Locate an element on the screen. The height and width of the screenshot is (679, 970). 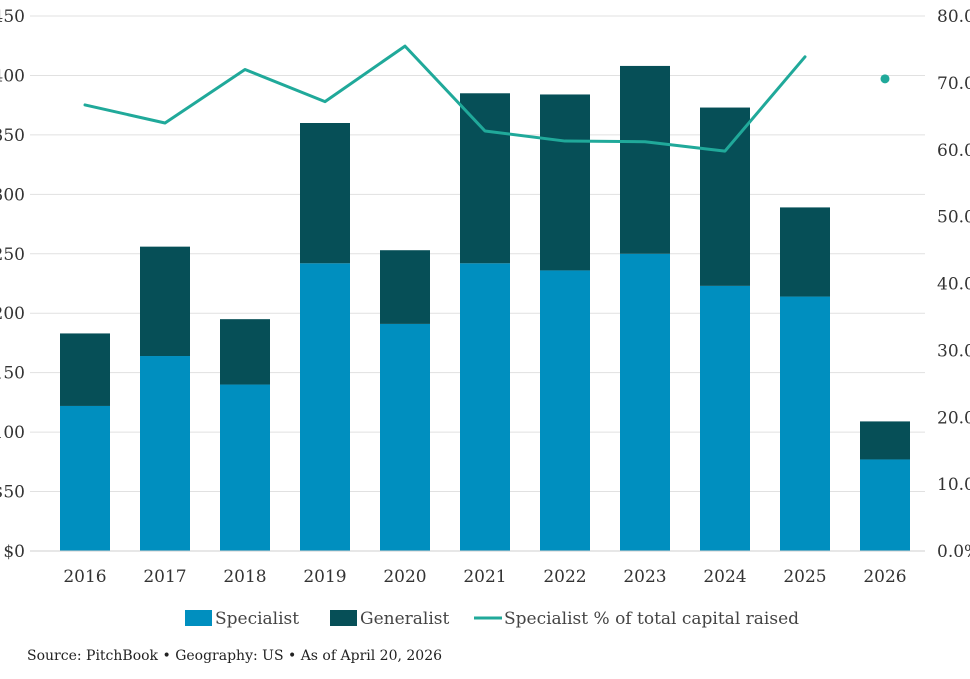
bar-generalist-2023 is located at coordinates (645, 159).